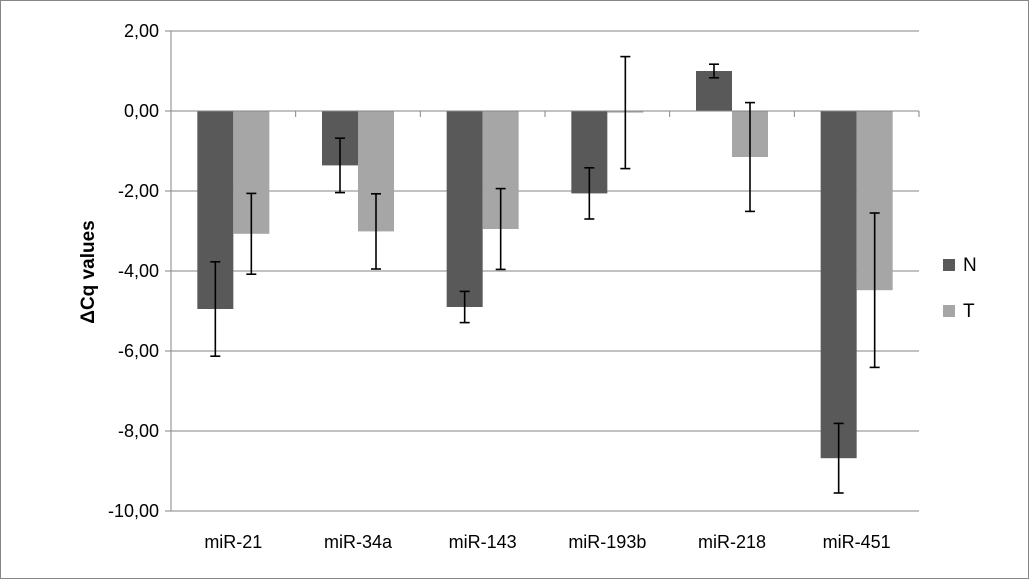 This screenshot has height=580, width=1029. Describe the element at coordinates (970, 265) in the screenshot. I see `legend-label-n: N` at that location.